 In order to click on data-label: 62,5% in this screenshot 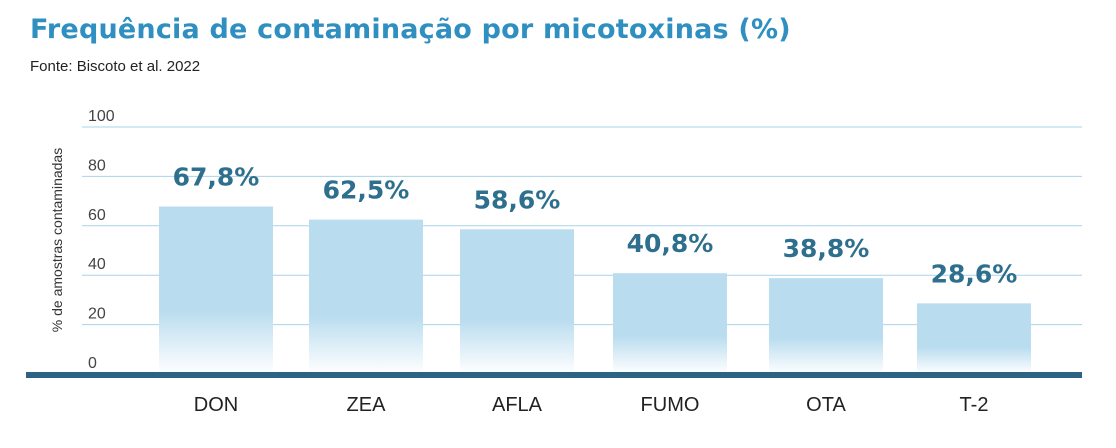, I will do `click(366, 190)`.